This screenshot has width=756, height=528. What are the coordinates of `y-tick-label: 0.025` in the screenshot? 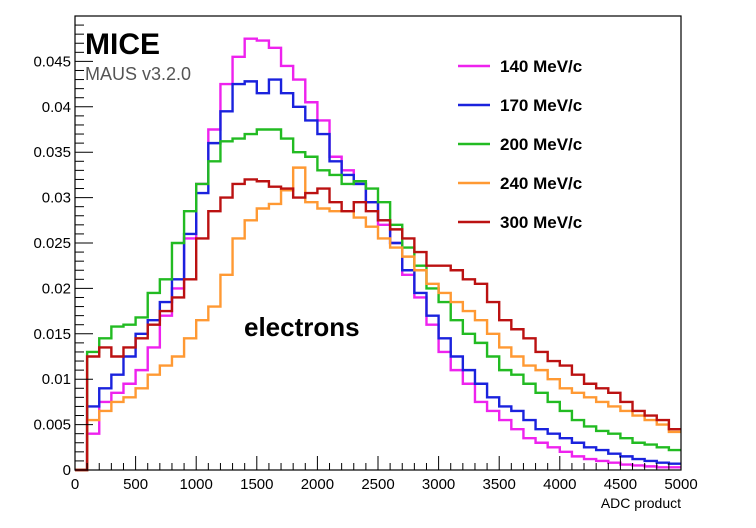 It's located at (52, 243).